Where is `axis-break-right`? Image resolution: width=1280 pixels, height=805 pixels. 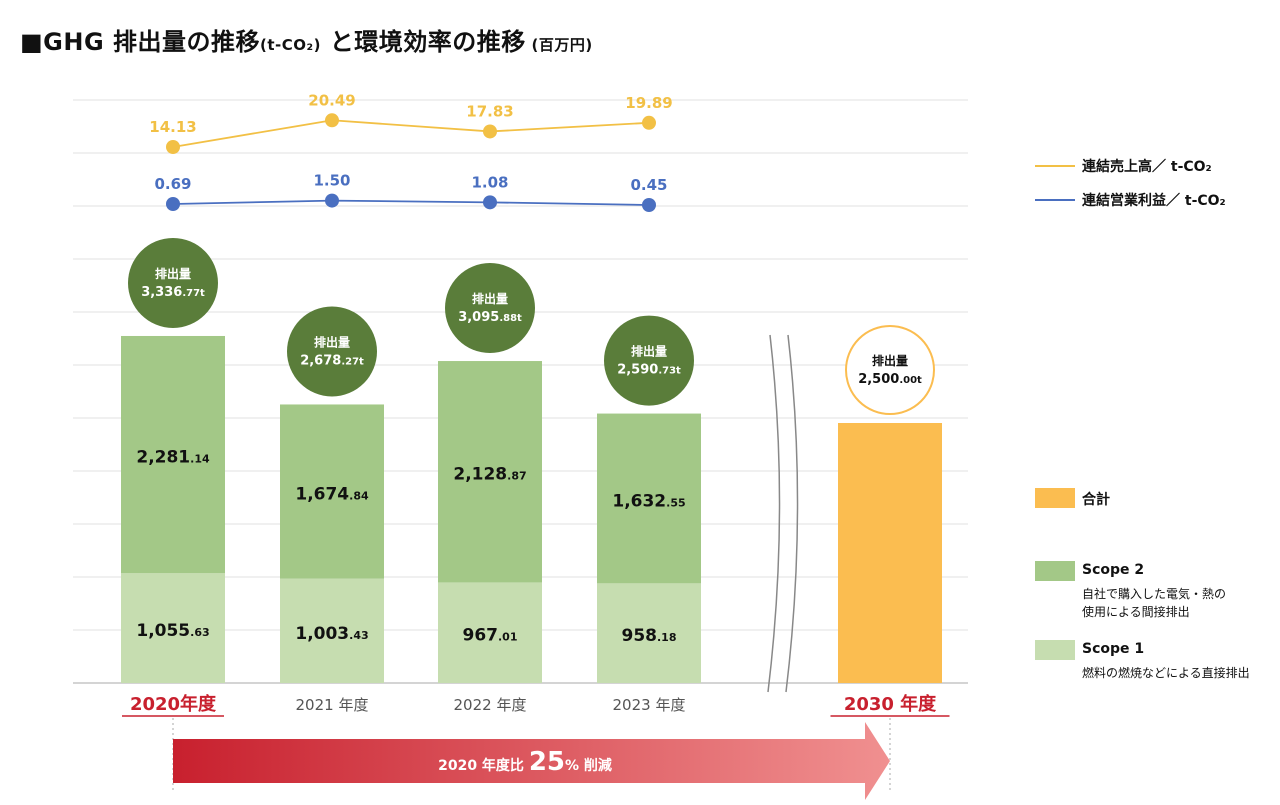 axis-break-right is located at coordinates (792, 513).